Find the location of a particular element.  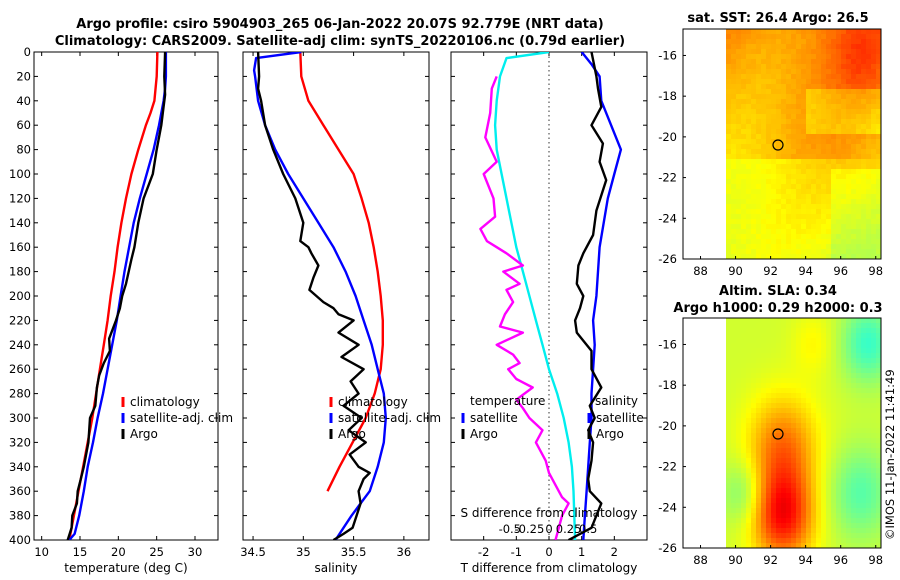

depth-tick-label: 200 is located at coordinates (20, 296).